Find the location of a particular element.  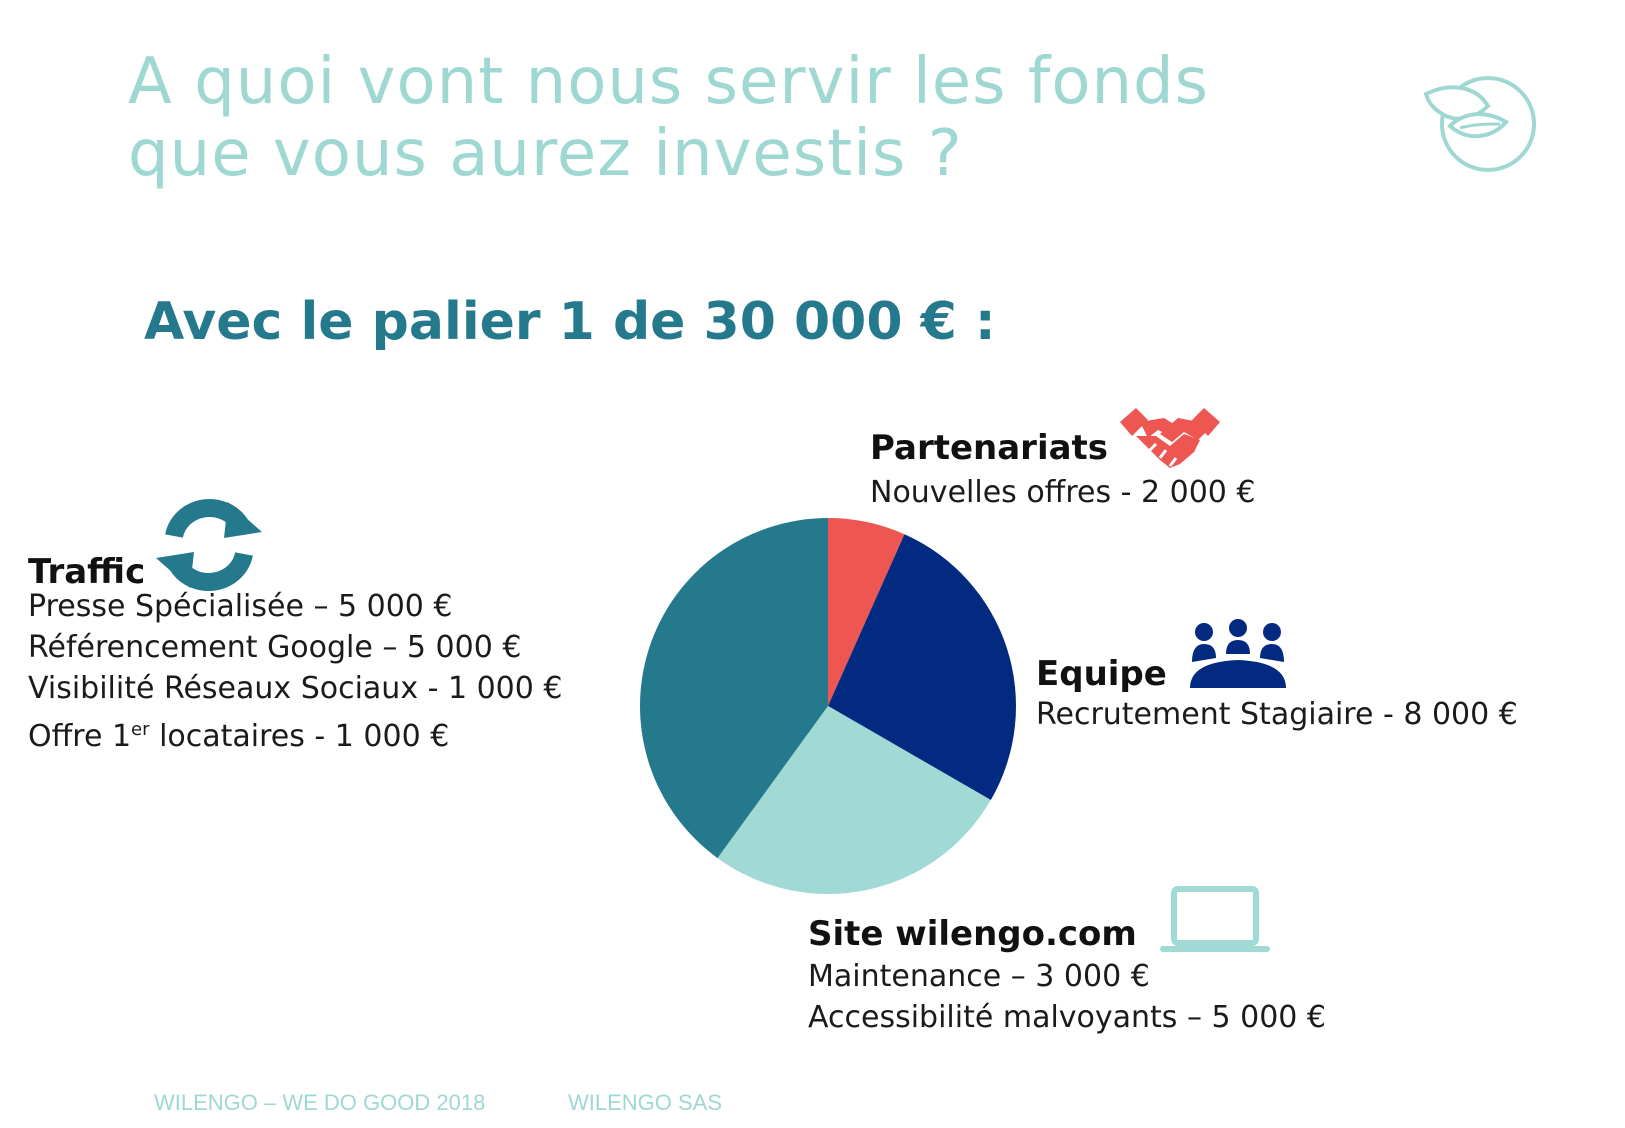

partenariats-heading: Partenariats is located at coordinates (989, 448).